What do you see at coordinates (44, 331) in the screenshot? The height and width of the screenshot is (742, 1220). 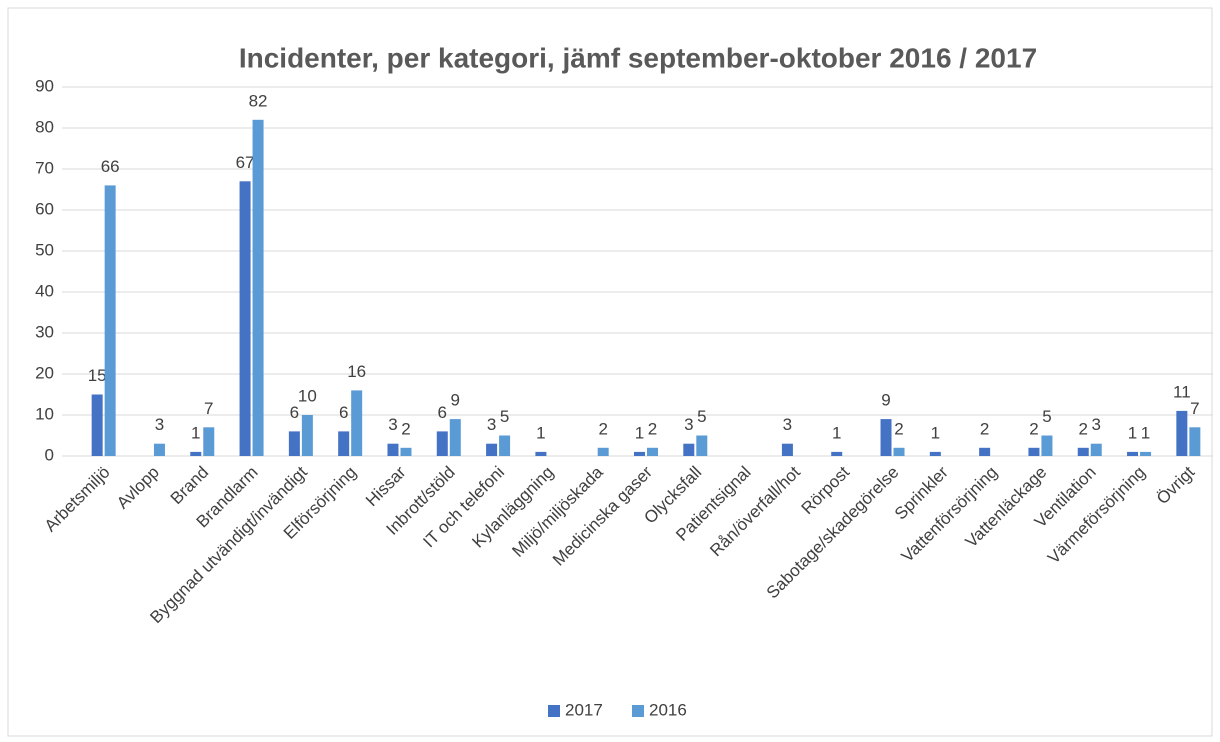 I see `y-tick-label: 30` at bounding box center [44, 331].